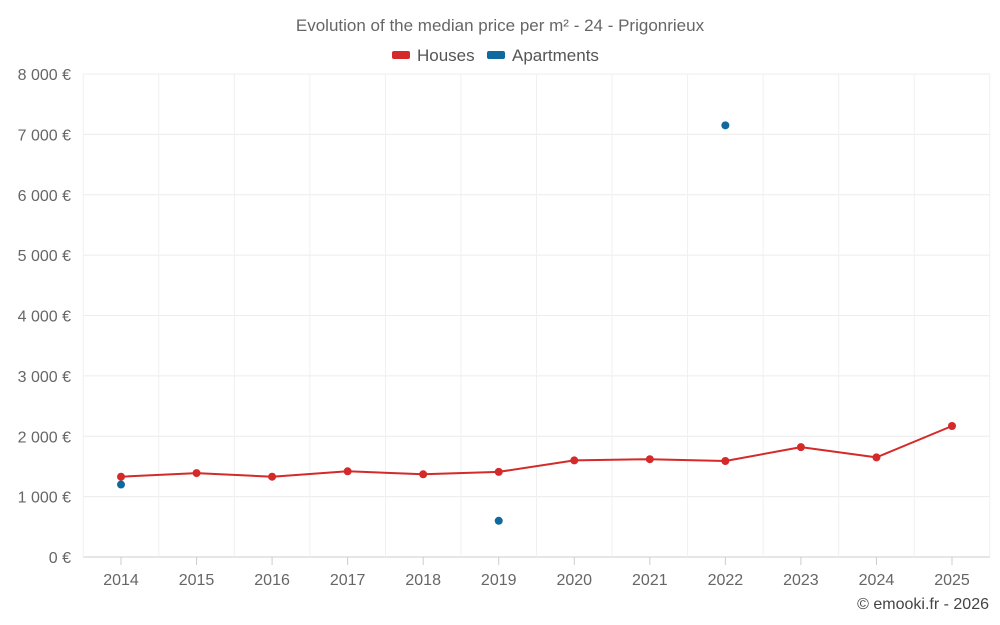 This screenshot has height=625, width=1000. Describe the element at coordinates (801, 580) in the screenshot. I see `x-tick-label: 2023` at that location.